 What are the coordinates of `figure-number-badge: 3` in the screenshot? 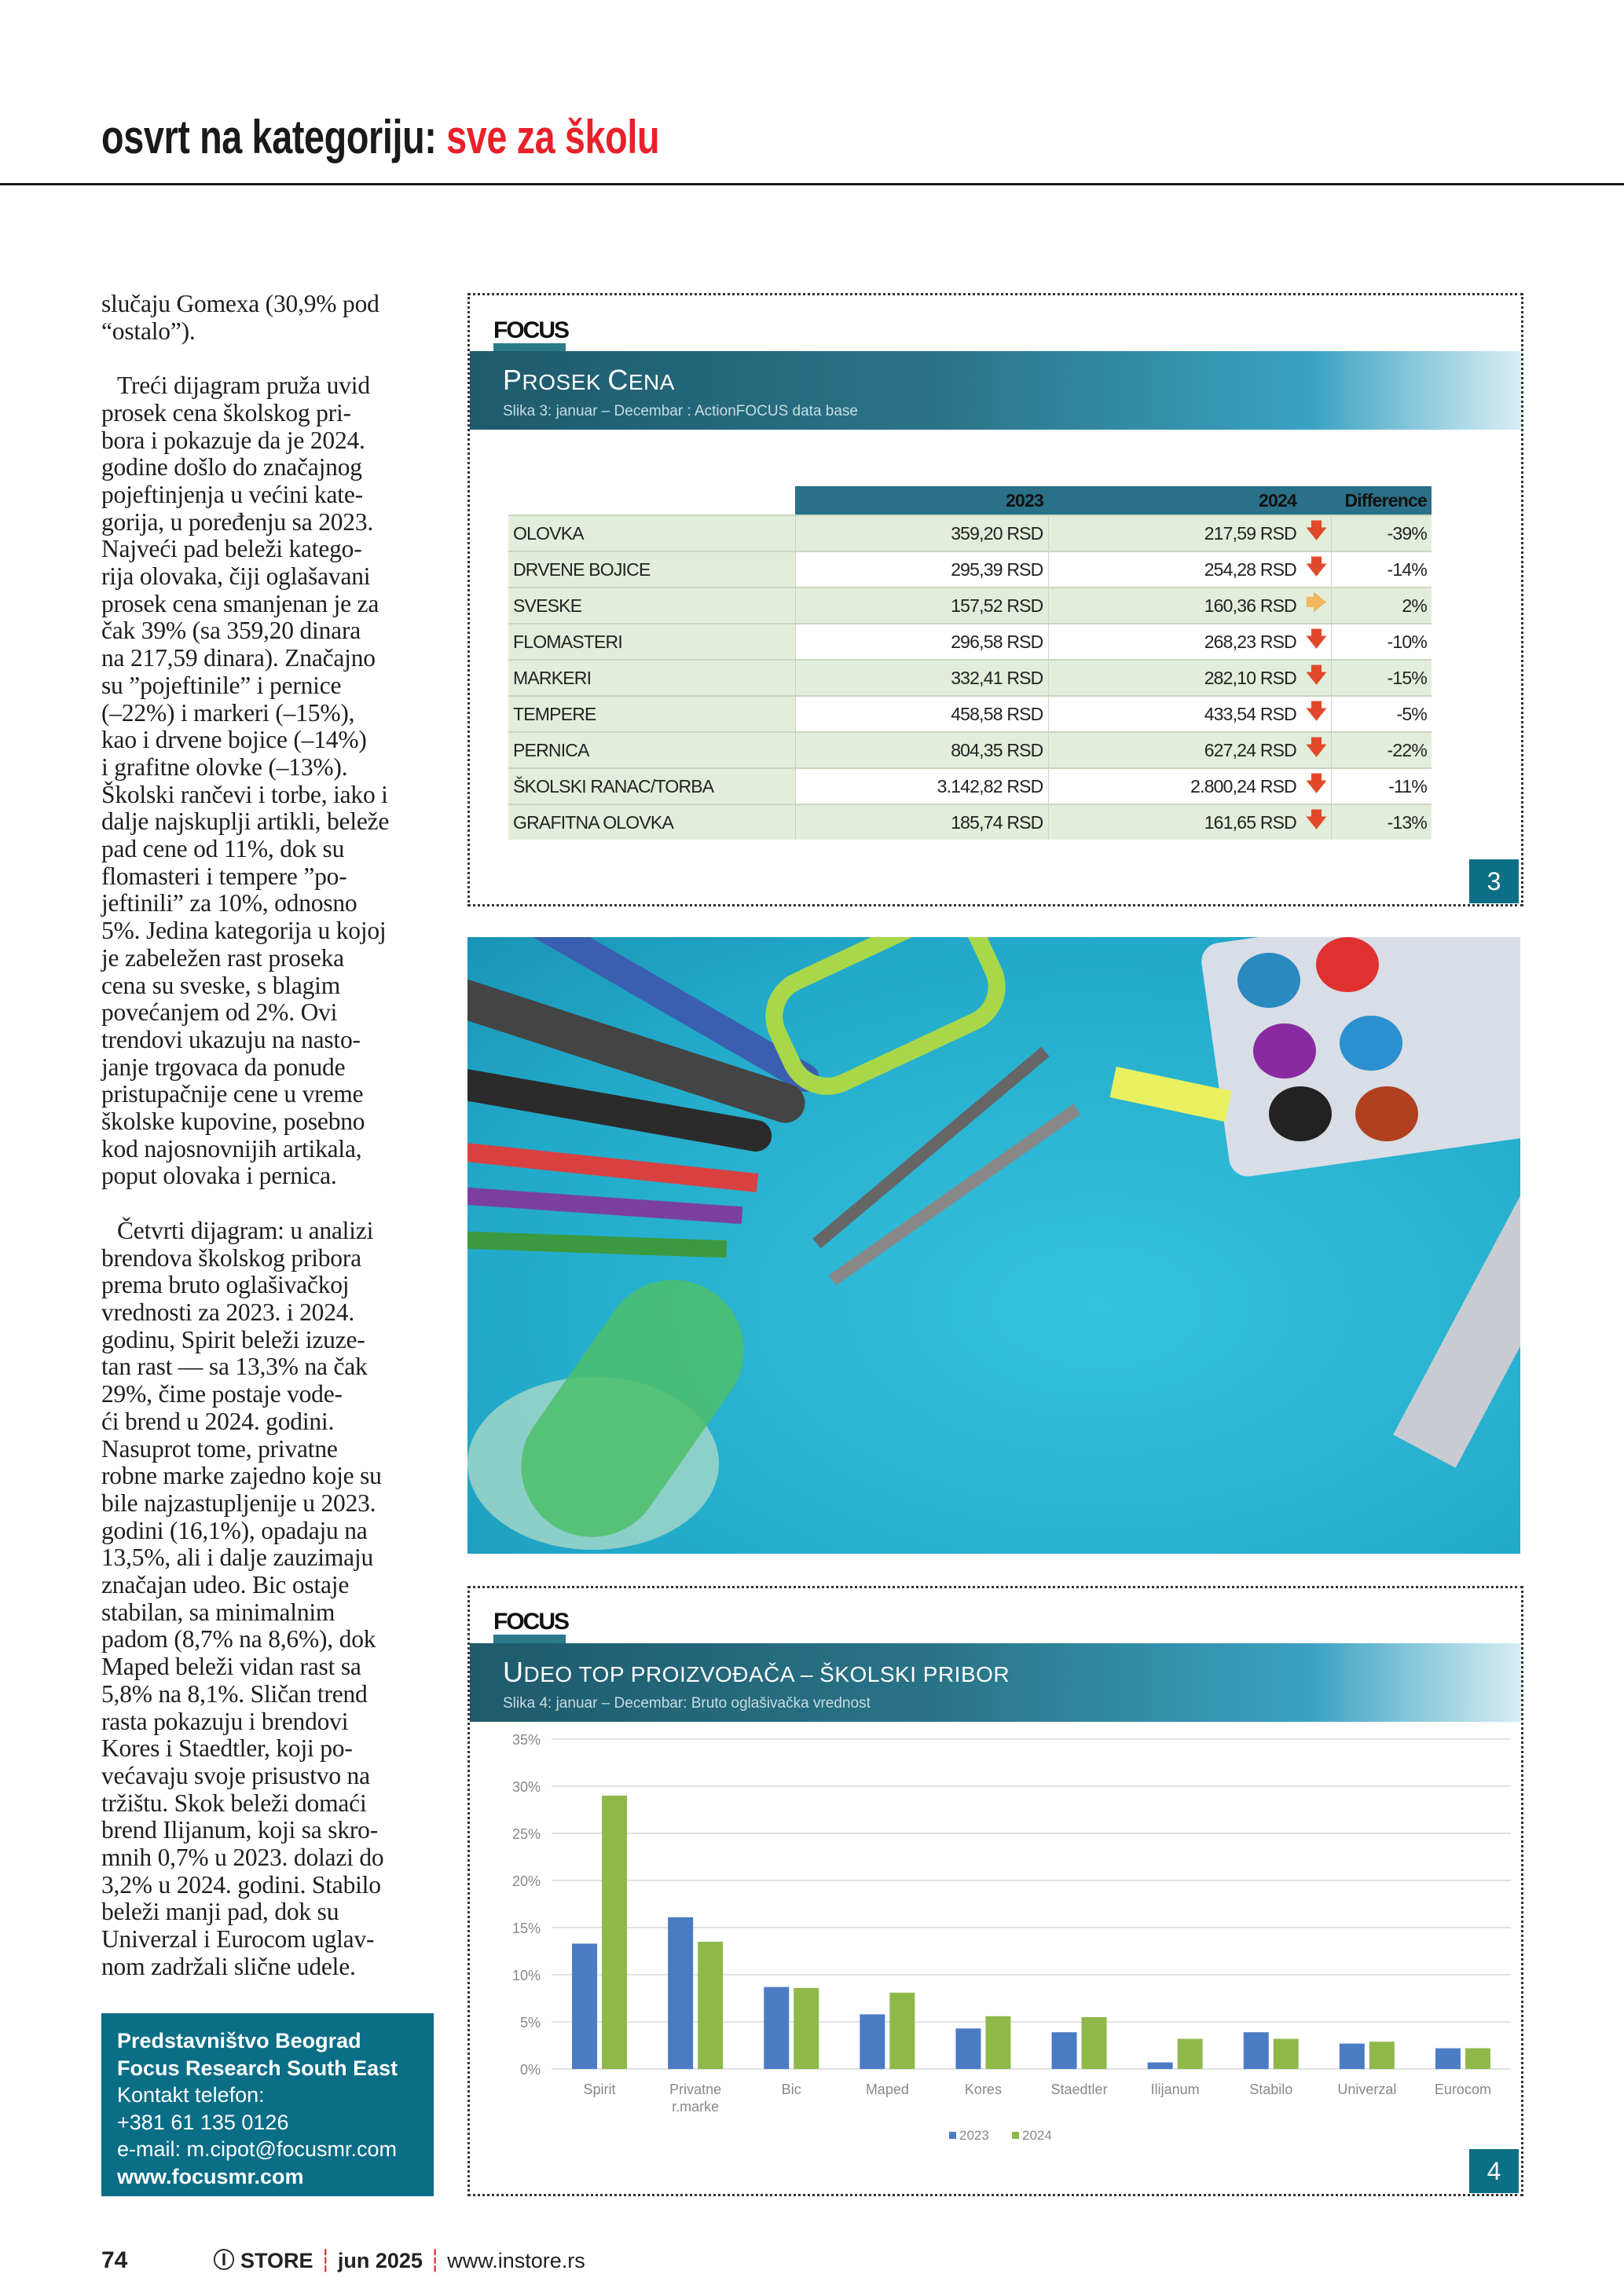 It's located at (1494, 881).